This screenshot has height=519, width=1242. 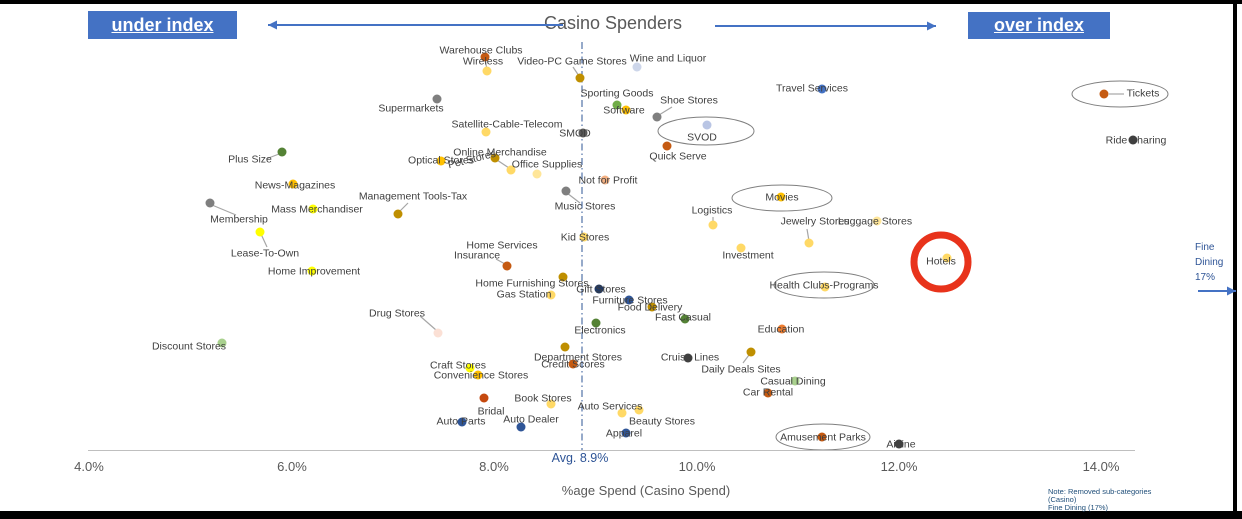 I want to click on point-label-book-stores: Book Stores, so click(x=543, y=398).